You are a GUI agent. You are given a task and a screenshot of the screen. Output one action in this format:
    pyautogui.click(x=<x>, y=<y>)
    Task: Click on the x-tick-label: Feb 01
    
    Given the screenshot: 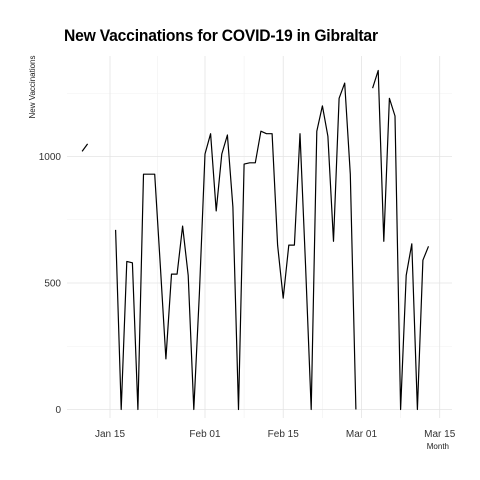 What is the action you would take?
    pyautogui.click(x=205, y=434)
    